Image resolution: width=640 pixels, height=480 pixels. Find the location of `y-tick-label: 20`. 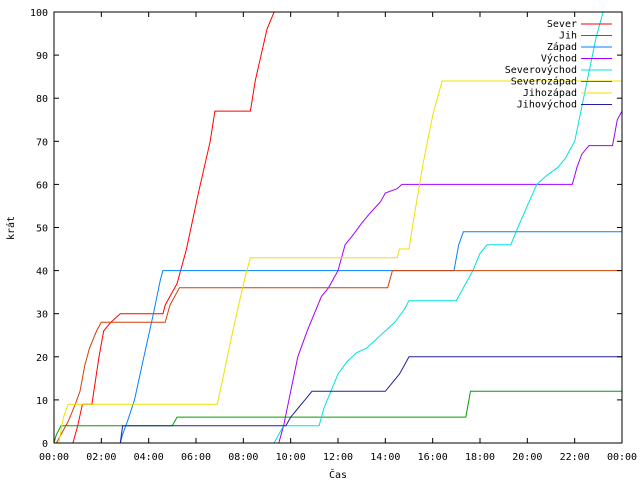

y-tick-label: 20 is located at coordinates (42, 358).